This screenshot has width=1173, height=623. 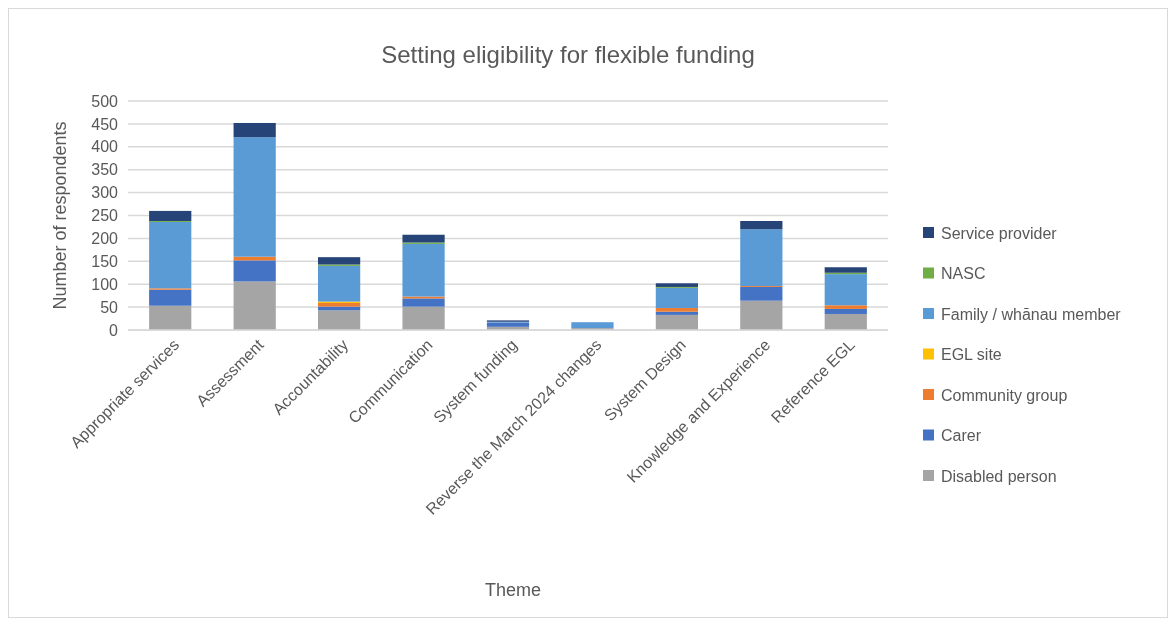 What do you see at coordinates (105, 238) in the screenshot?
I see `y-tick-label: 200` at bounding box center [105, 238].